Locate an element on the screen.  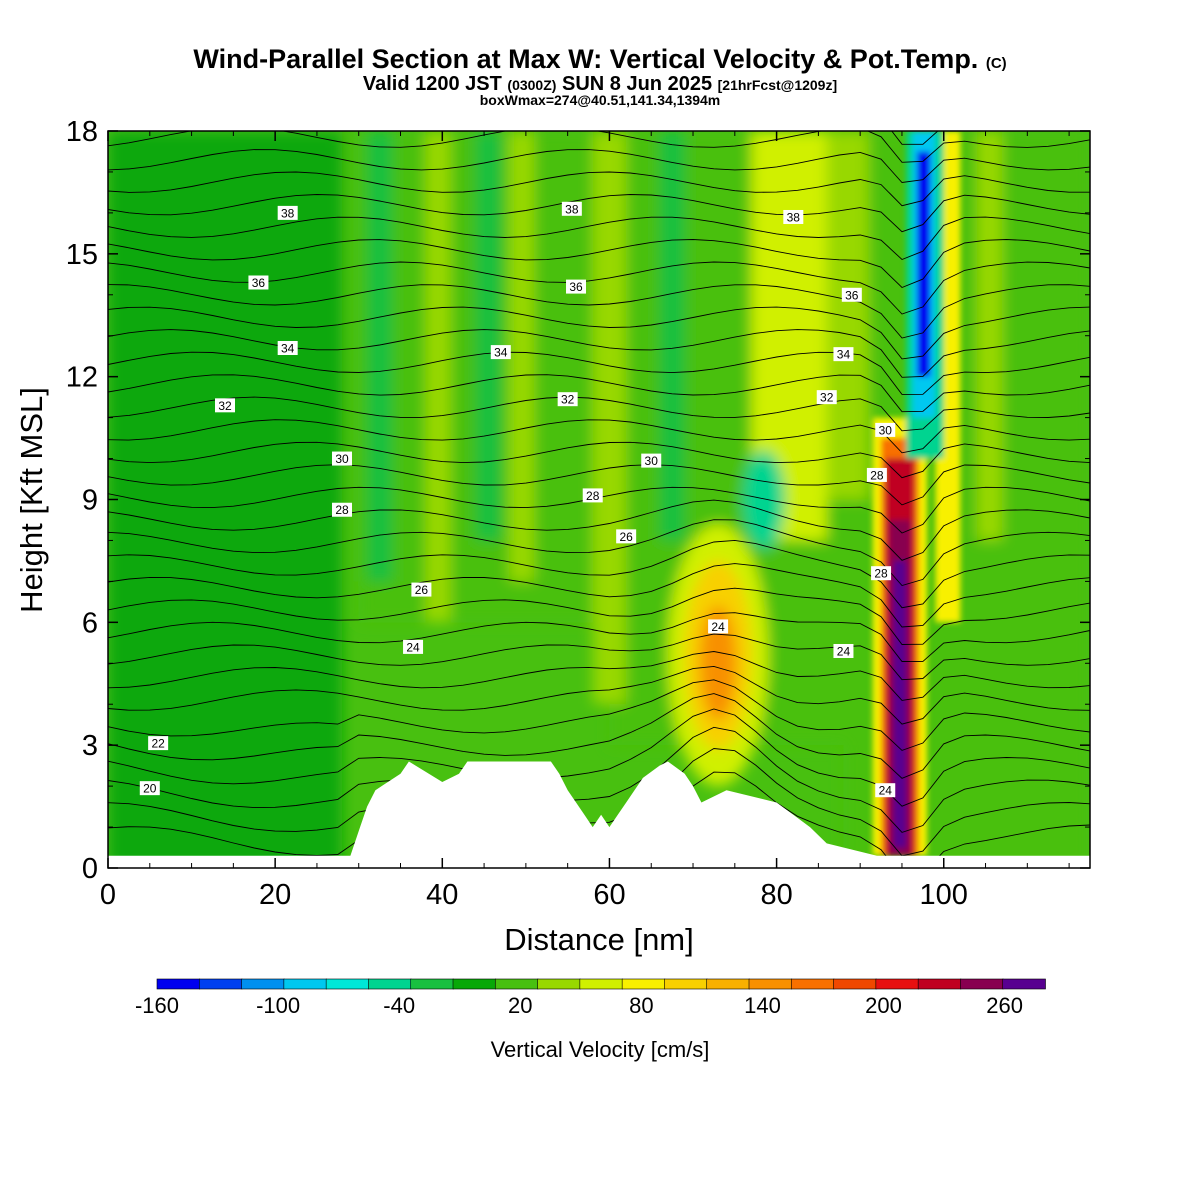
theta-contour-label: 22 is located at coordinates (158, 743).